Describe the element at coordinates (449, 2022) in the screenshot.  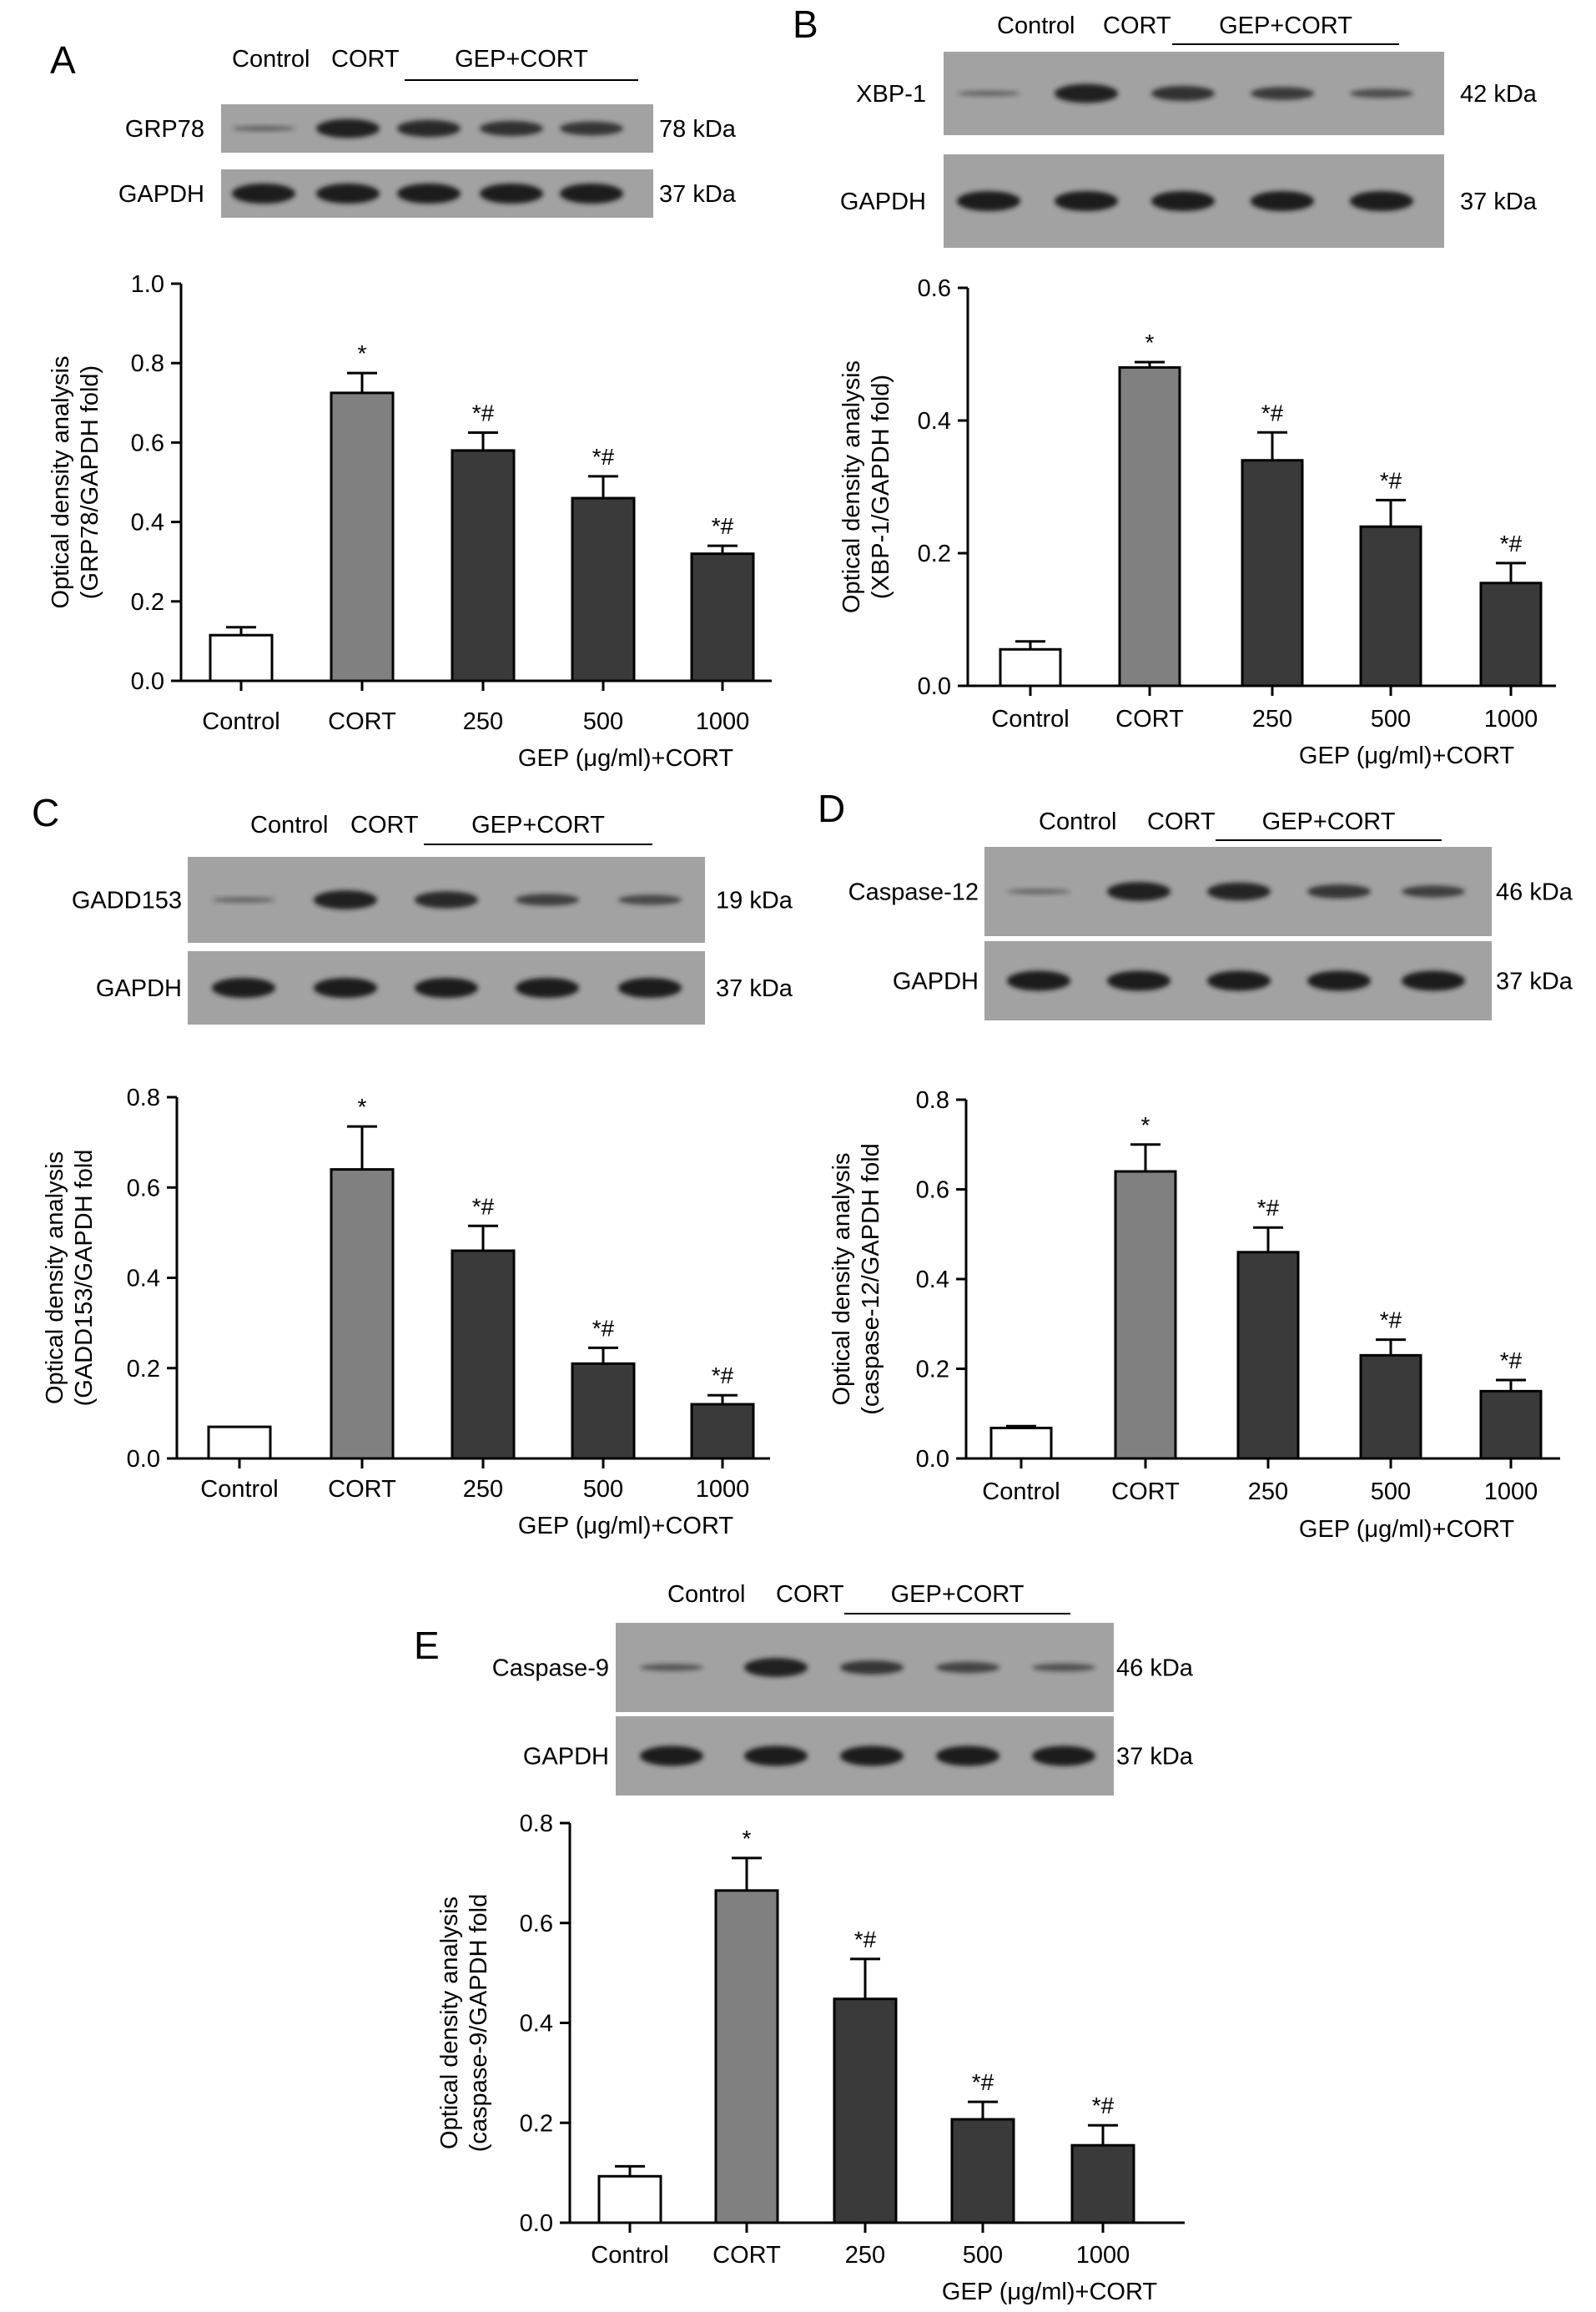
I see `y-axis-label-line1: Optical density analysis` at that location.